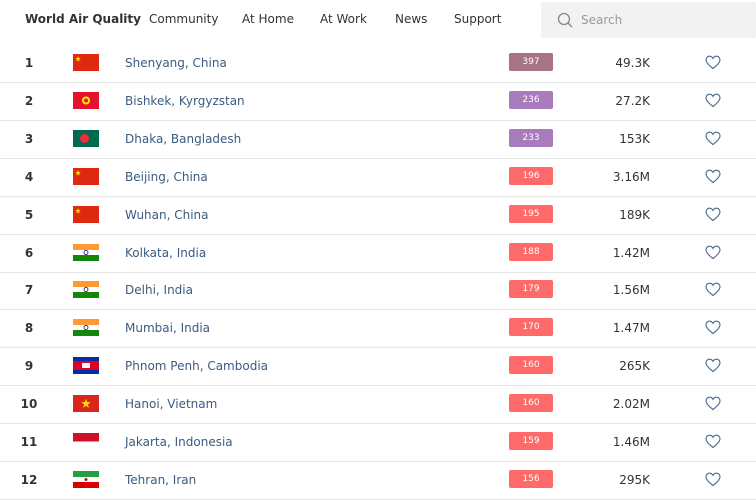 Image resolution: width=756 pixels, height=500 pixels. Describe the element at coordinates (29, 100) in the screenshot. I see `rank: 2` at that location.